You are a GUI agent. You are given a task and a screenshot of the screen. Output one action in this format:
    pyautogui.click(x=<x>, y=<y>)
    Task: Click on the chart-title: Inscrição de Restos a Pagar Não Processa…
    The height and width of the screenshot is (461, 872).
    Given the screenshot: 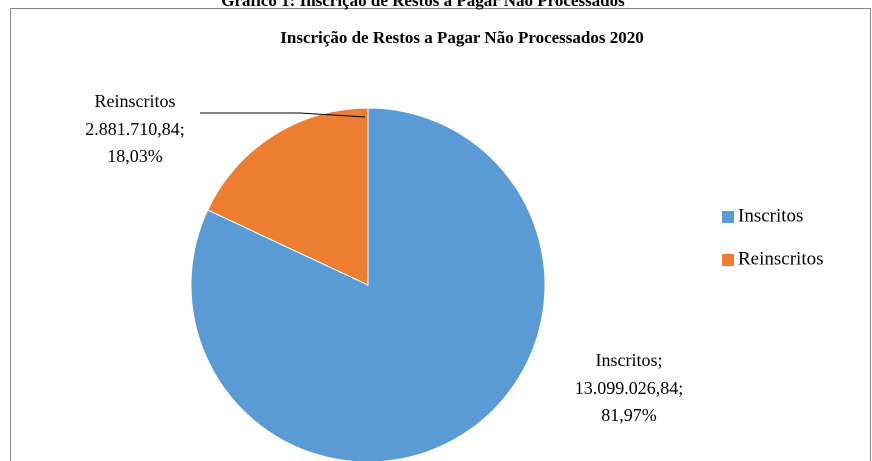 What is the action you would take?
    pyautogui.click(x=461, y=37)
    